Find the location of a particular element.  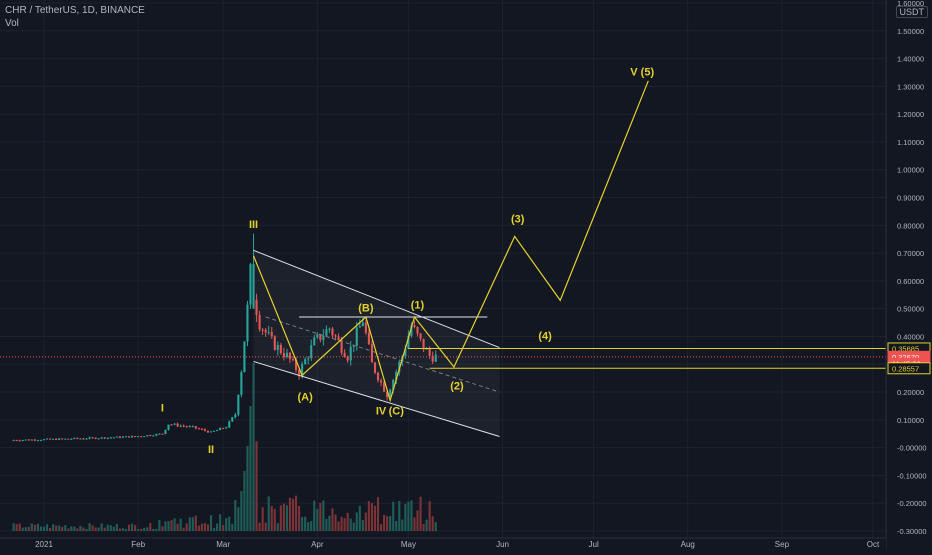

y-tick-label: 0.60000 is located at coordinates (910, 281).